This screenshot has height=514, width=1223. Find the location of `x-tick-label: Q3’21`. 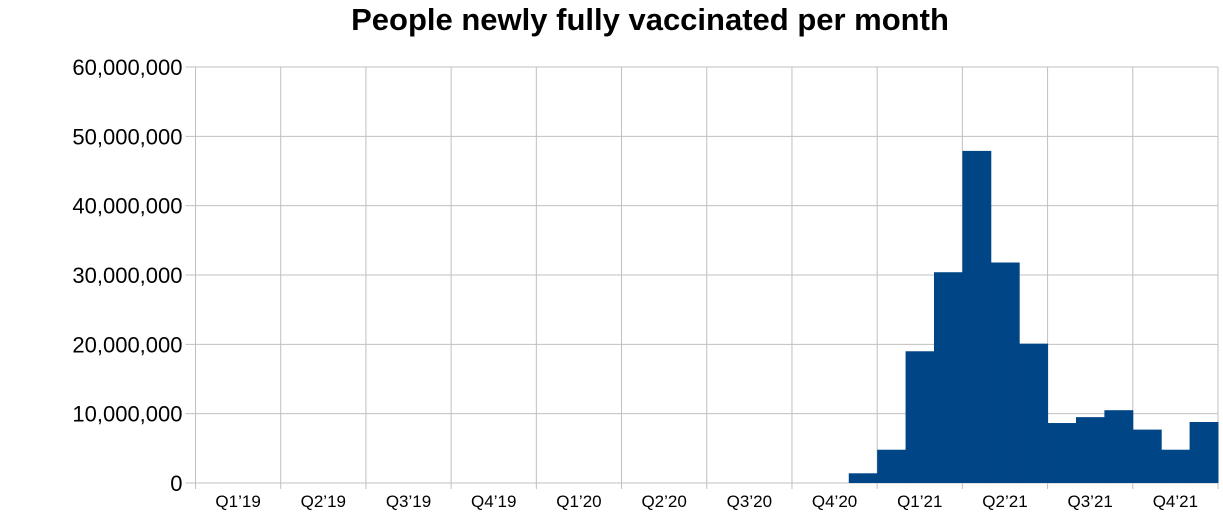

x-tick-label: Q3’21 is located at coordinates (1090, 501).